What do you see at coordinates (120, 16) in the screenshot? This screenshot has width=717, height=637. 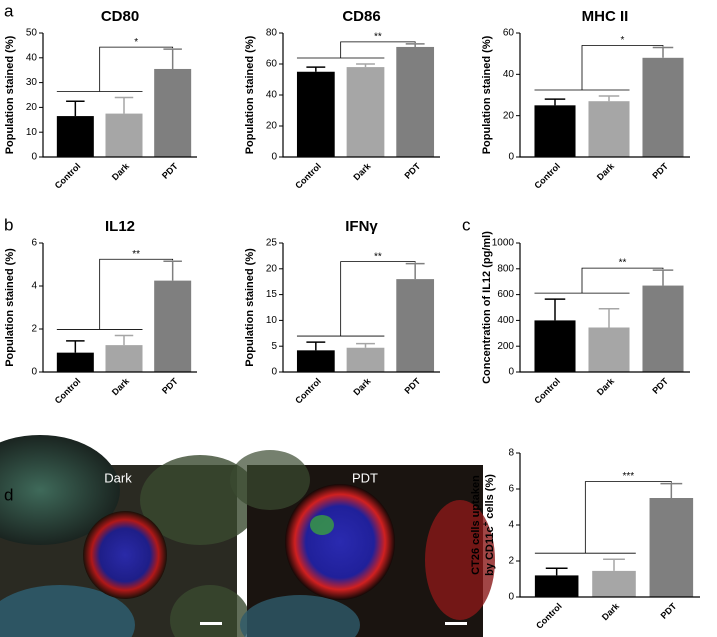 I see `chart-title: CD80` at bounding box center [120, 16].